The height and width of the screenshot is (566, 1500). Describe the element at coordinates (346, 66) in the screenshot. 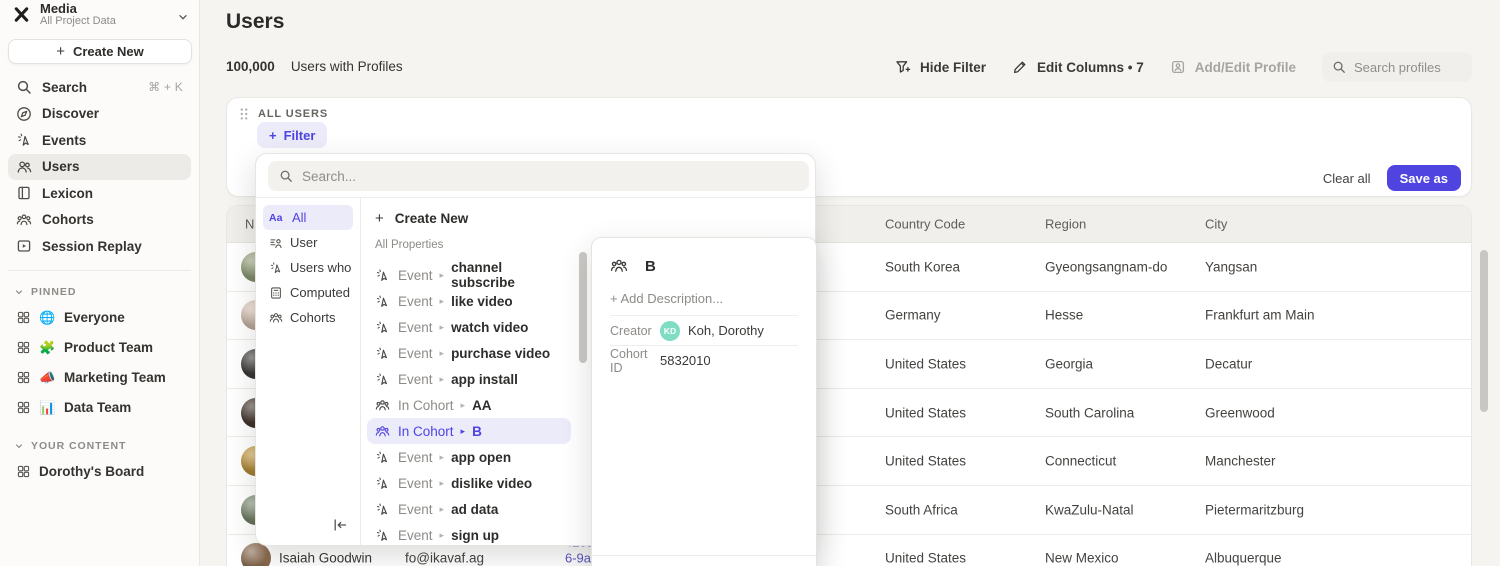

I see `user-count-label: Users with Profiles` at that location.